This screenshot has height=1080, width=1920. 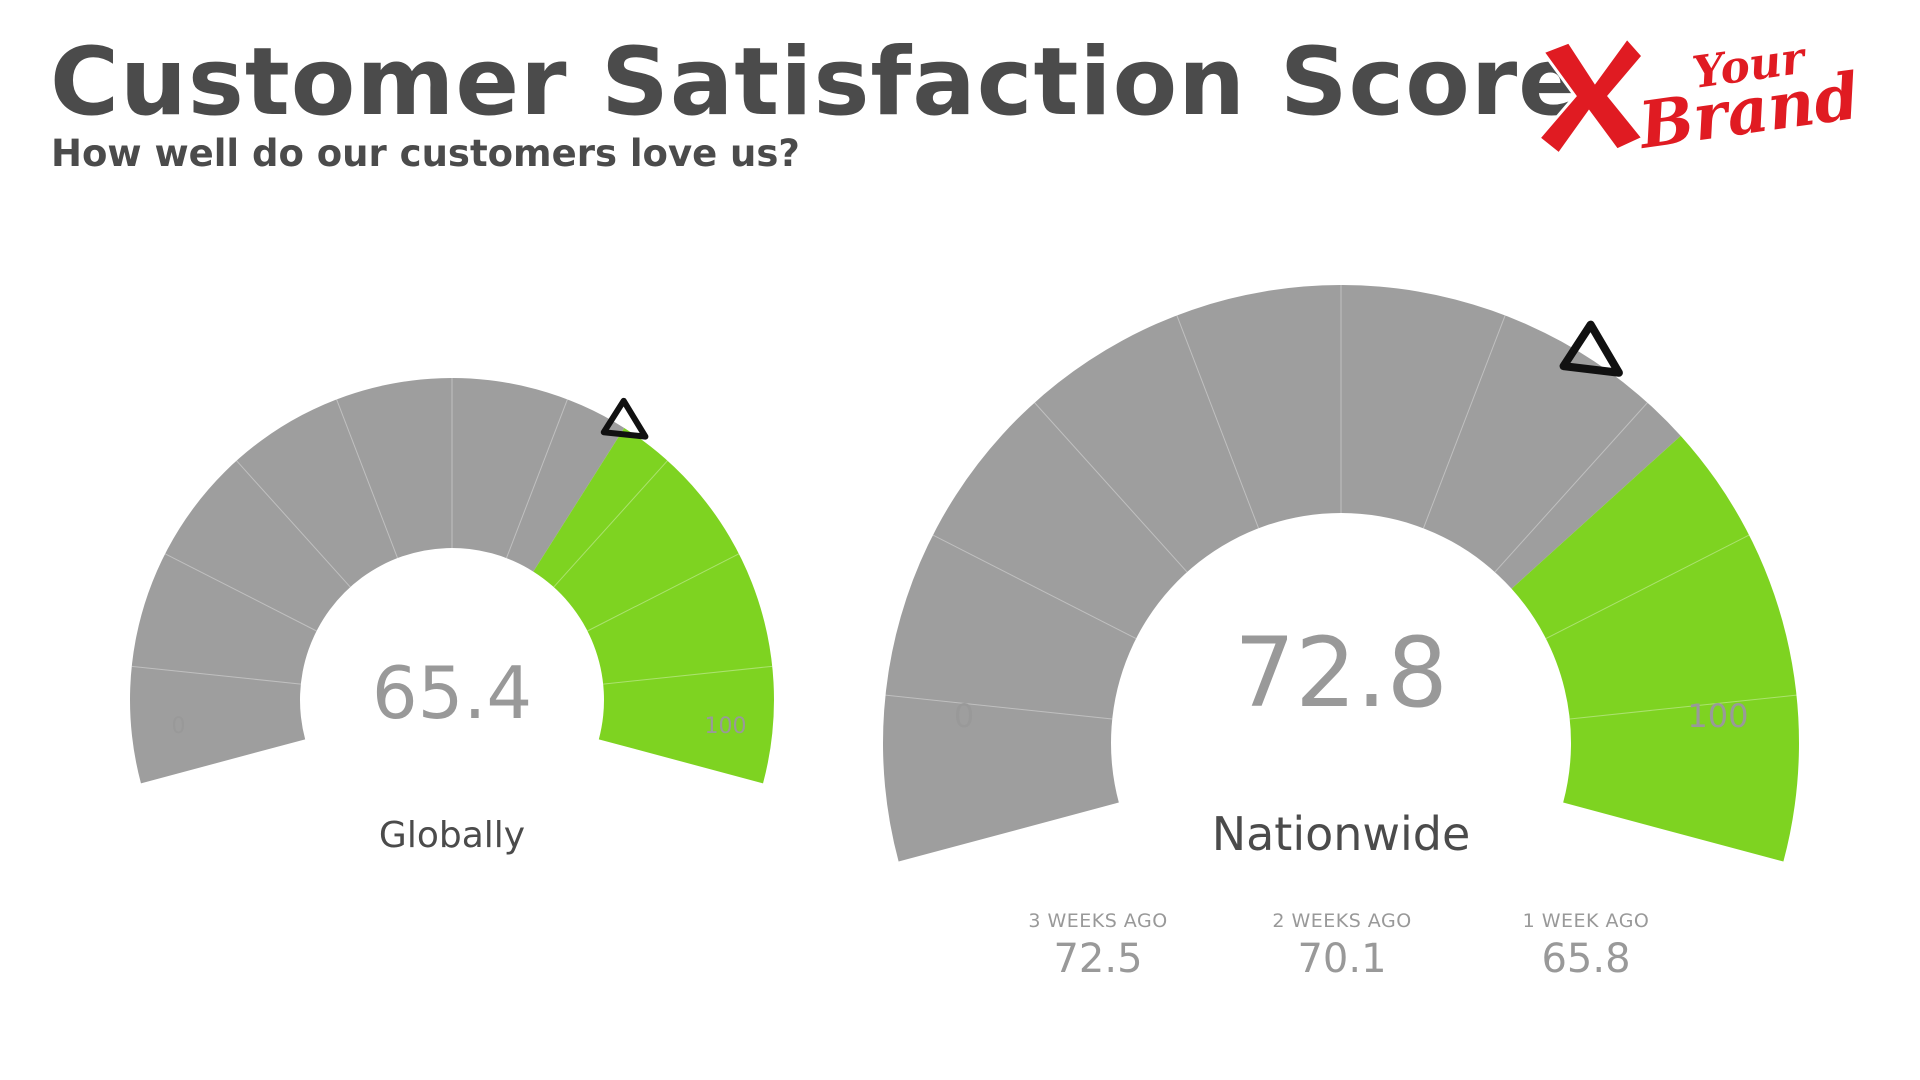 What do you see at coordinates (452, 835) in the screenshot?
I see `gauge-title: Globally` at bounding box center [452, 835].